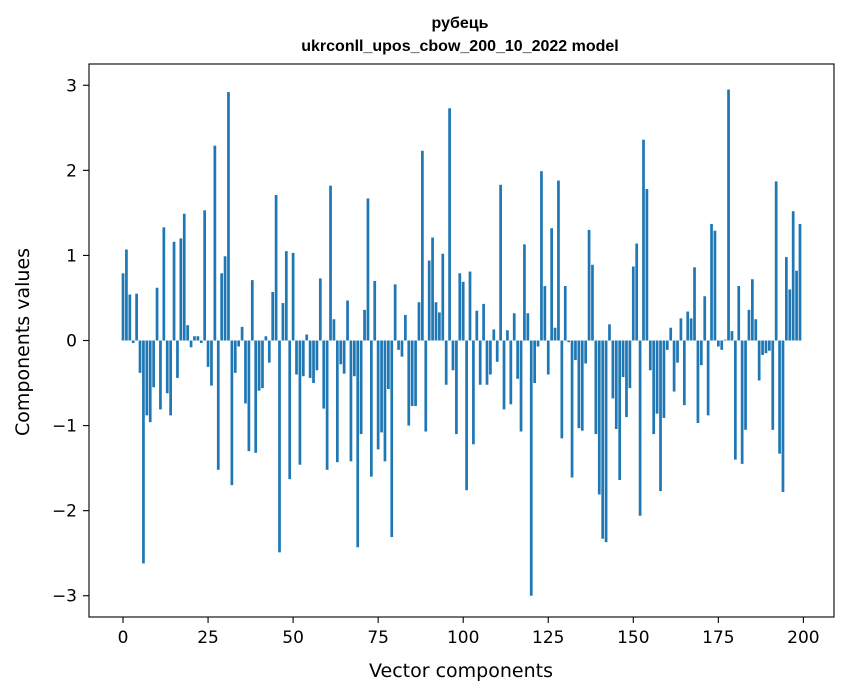  What do you see at coordinates (23, 342) in the screenshot?
I see `y-axis-label: Components values` at bounding box center [23, 342].